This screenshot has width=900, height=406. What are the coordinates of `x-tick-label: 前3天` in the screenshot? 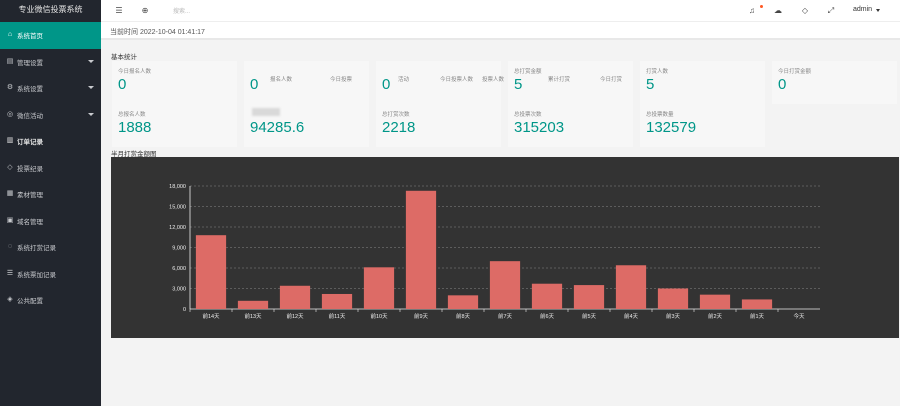 It's located at (673, 316).